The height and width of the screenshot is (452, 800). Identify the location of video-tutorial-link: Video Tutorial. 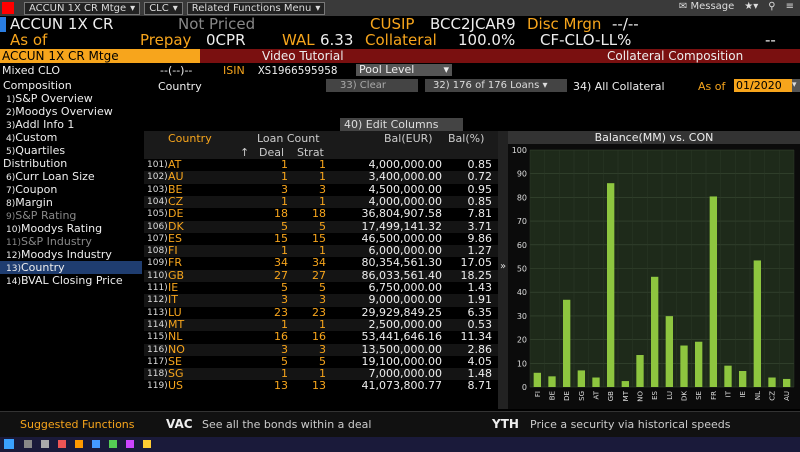
(303, 56).